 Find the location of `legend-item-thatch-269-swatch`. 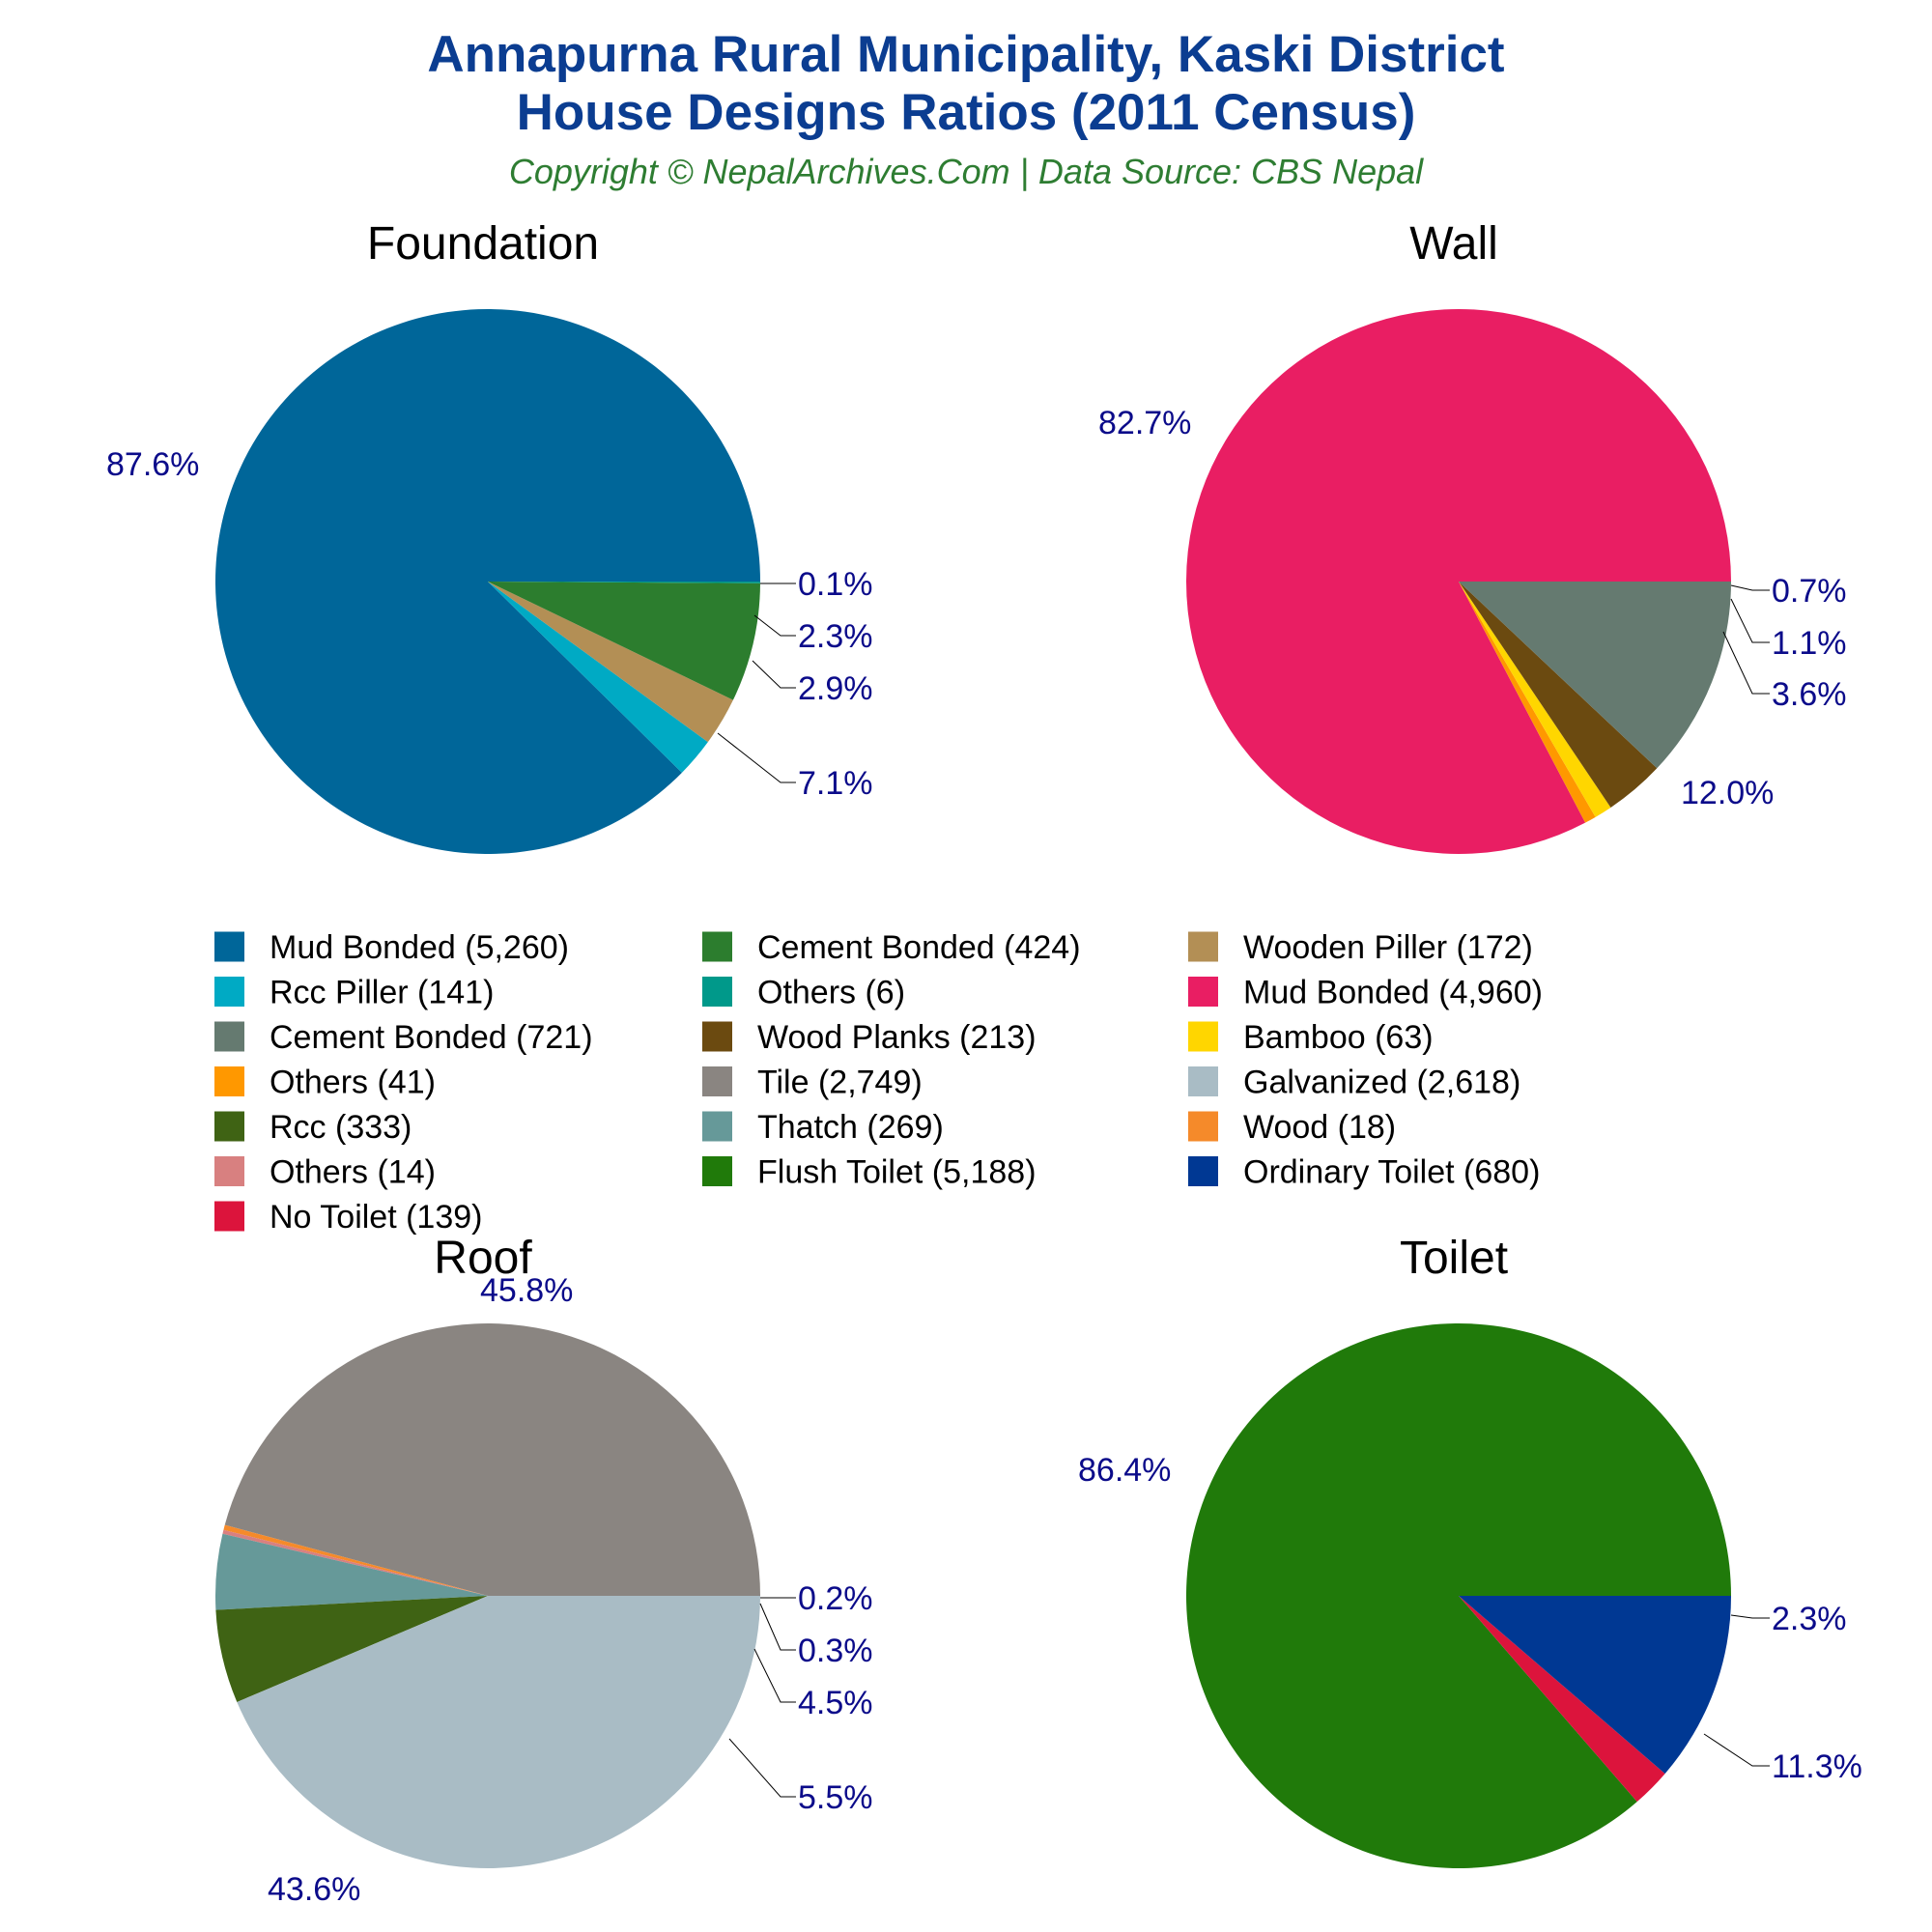

legend-item-thatch-269-swatch is located at coordinates (717, 1126).